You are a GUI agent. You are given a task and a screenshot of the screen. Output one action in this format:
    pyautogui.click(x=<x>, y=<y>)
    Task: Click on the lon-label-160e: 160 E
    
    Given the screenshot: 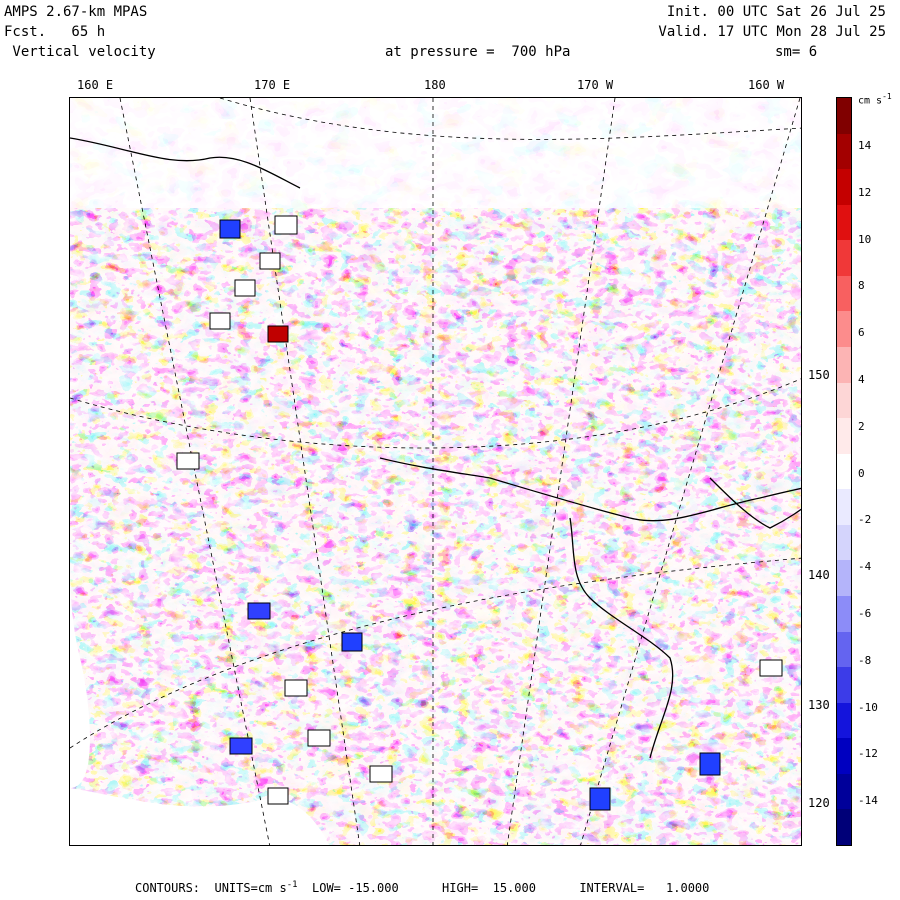 What is the action you would take?
    pyautogui.click(x=95, y=85)
    